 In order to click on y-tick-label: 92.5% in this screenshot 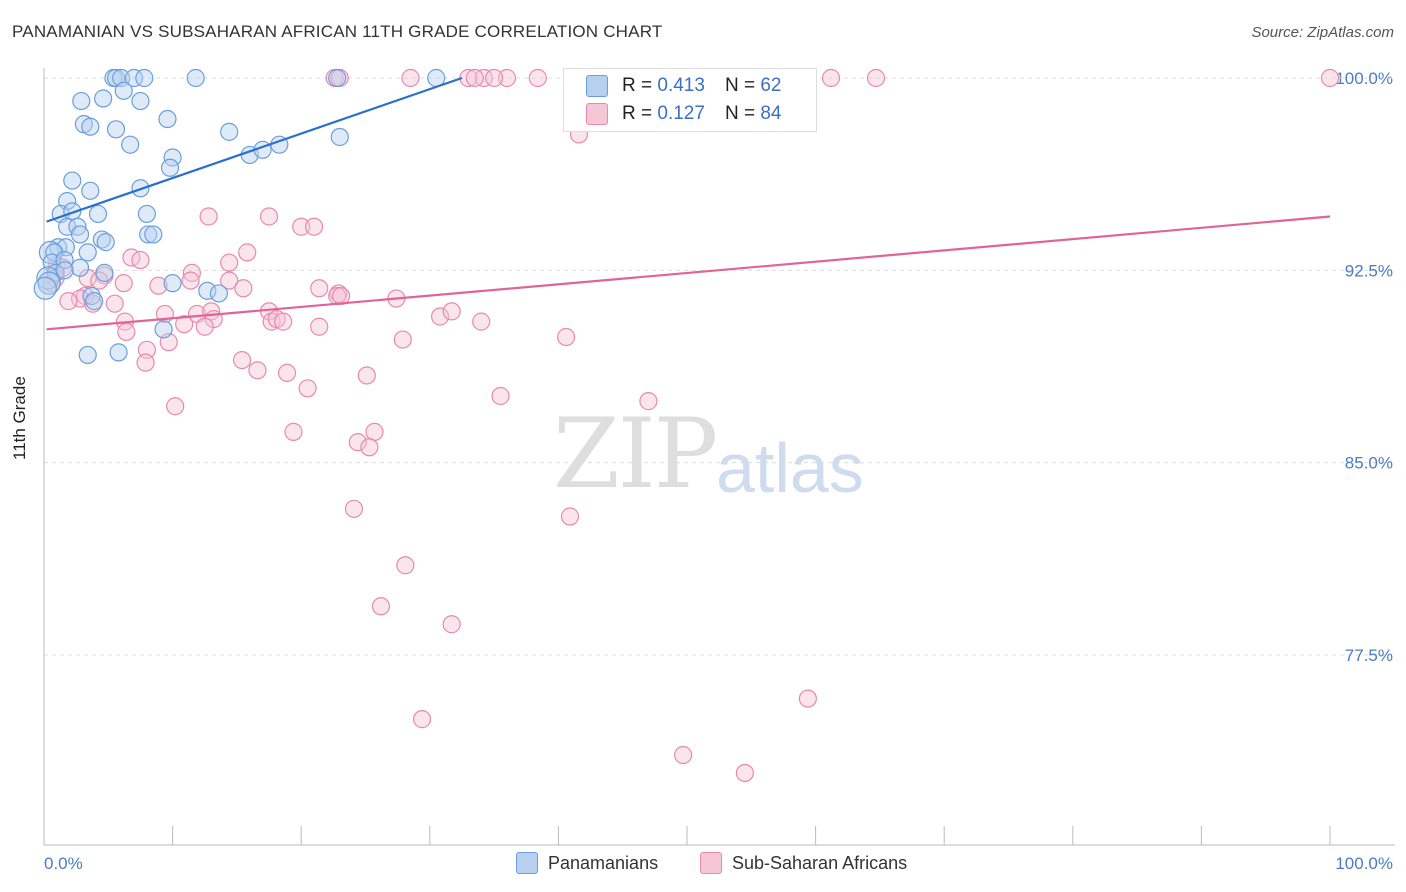, I will do `click(1369, 270)`.